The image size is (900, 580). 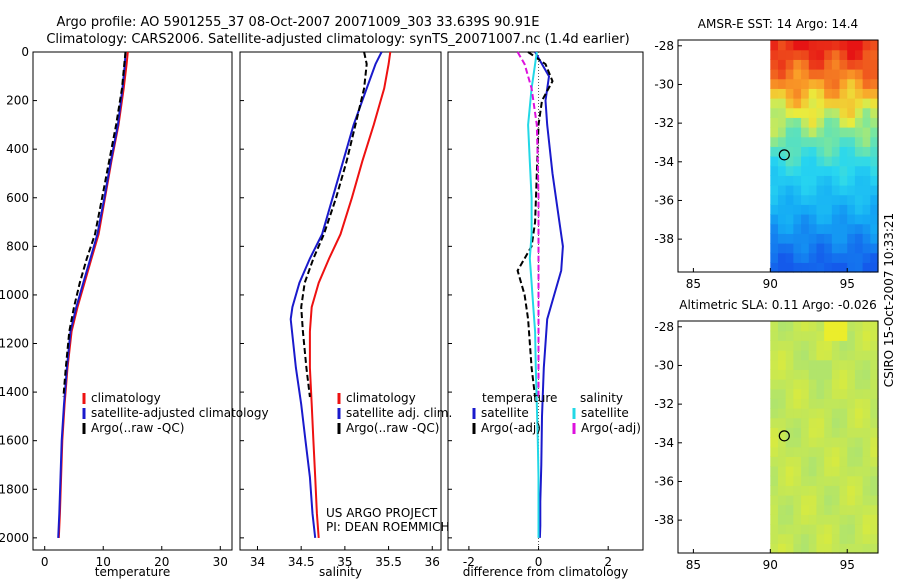 I want to click on temperature-profile-xtick-label: 0, so click(x=45, y=562).